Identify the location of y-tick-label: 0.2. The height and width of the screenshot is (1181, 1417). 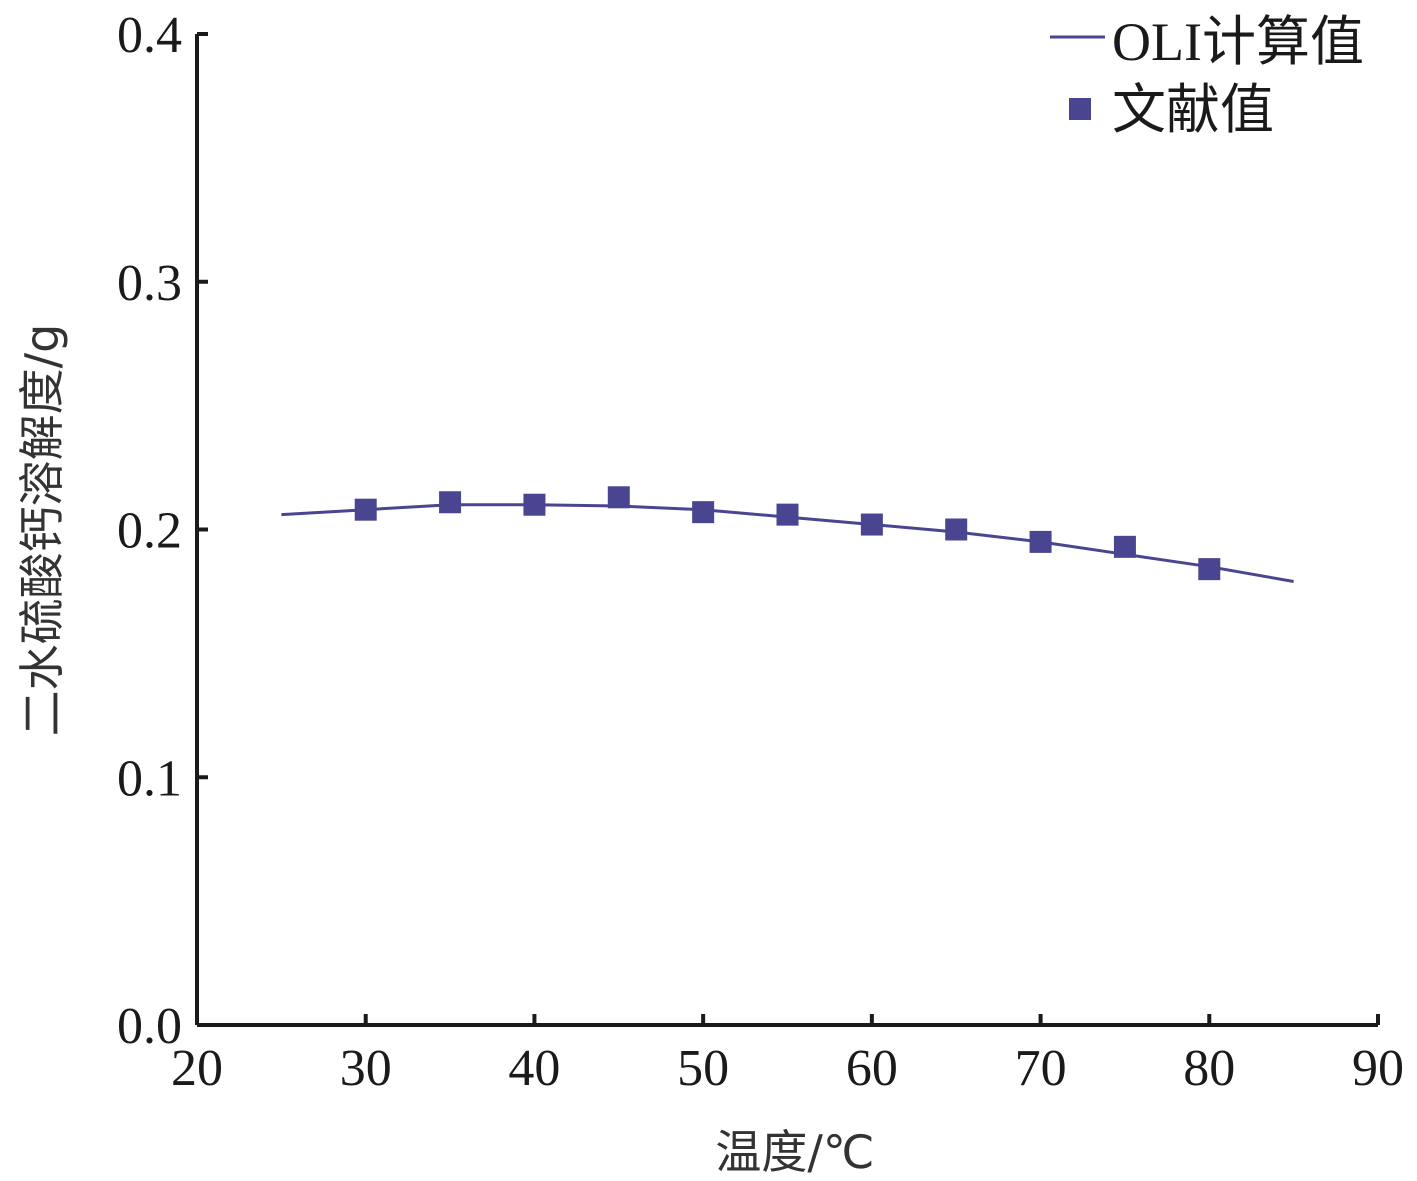
(149, 531).